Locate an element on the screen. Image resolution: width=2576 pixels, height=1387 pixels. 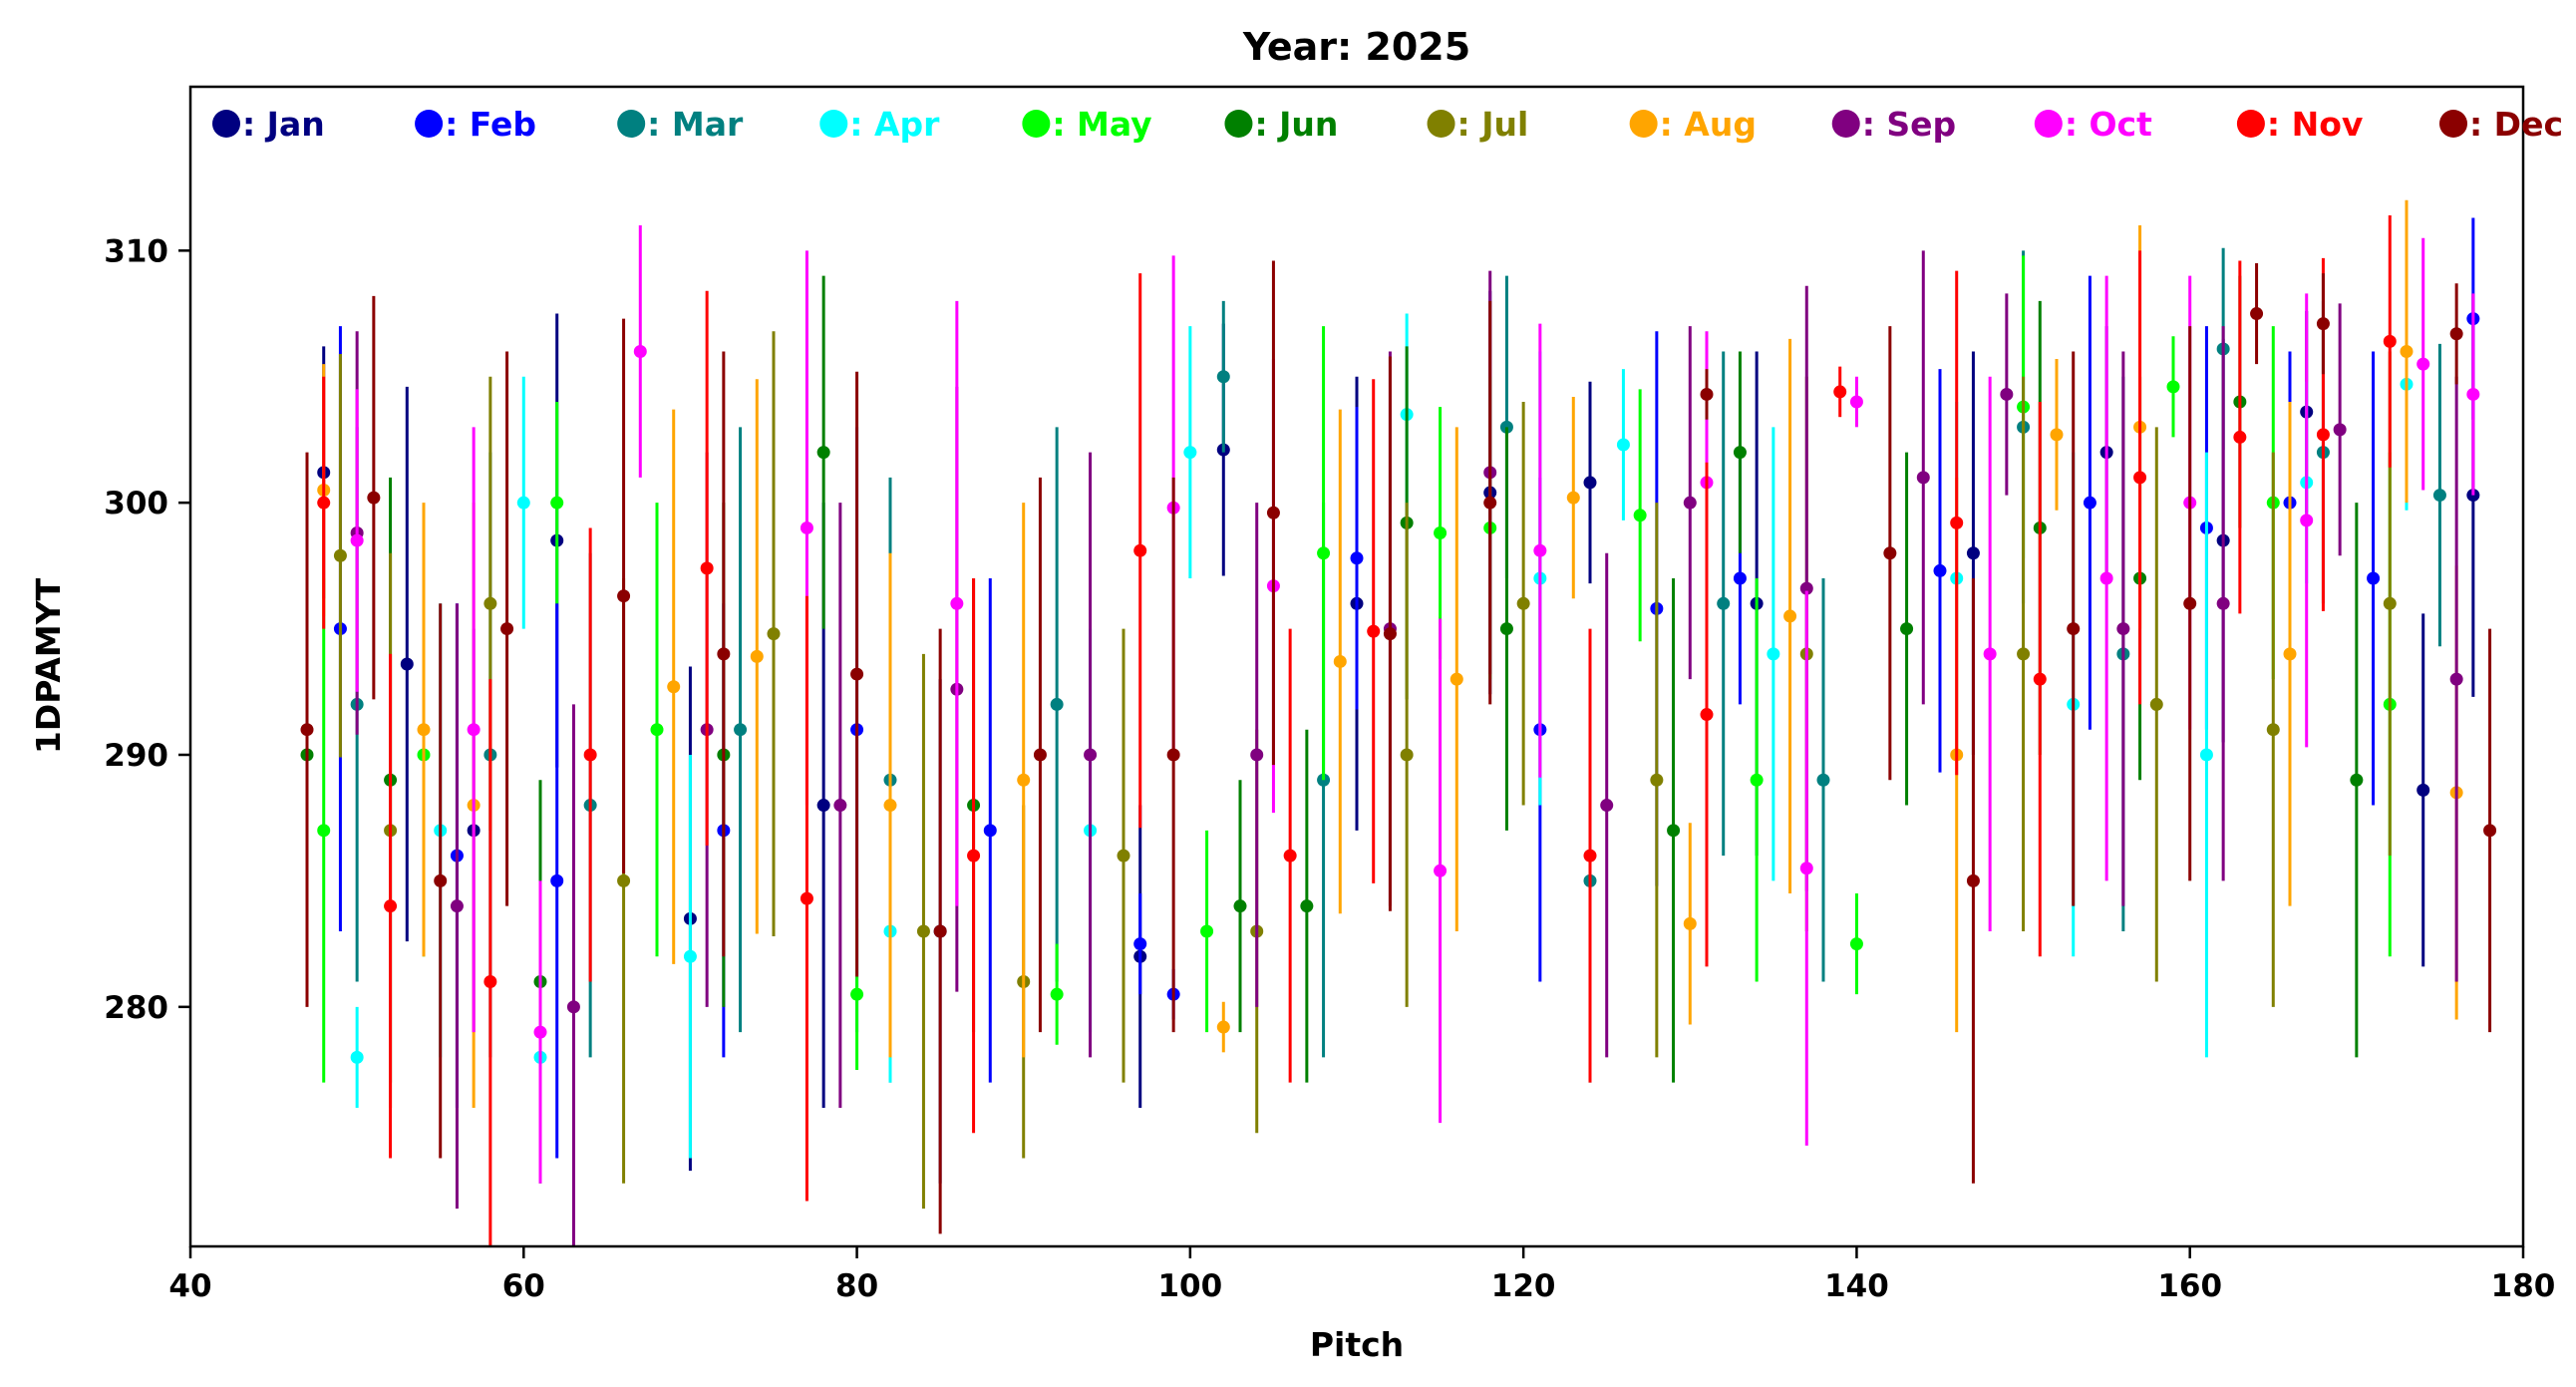
legend-item-feb: : Feb is located at coordinates (475, 125).